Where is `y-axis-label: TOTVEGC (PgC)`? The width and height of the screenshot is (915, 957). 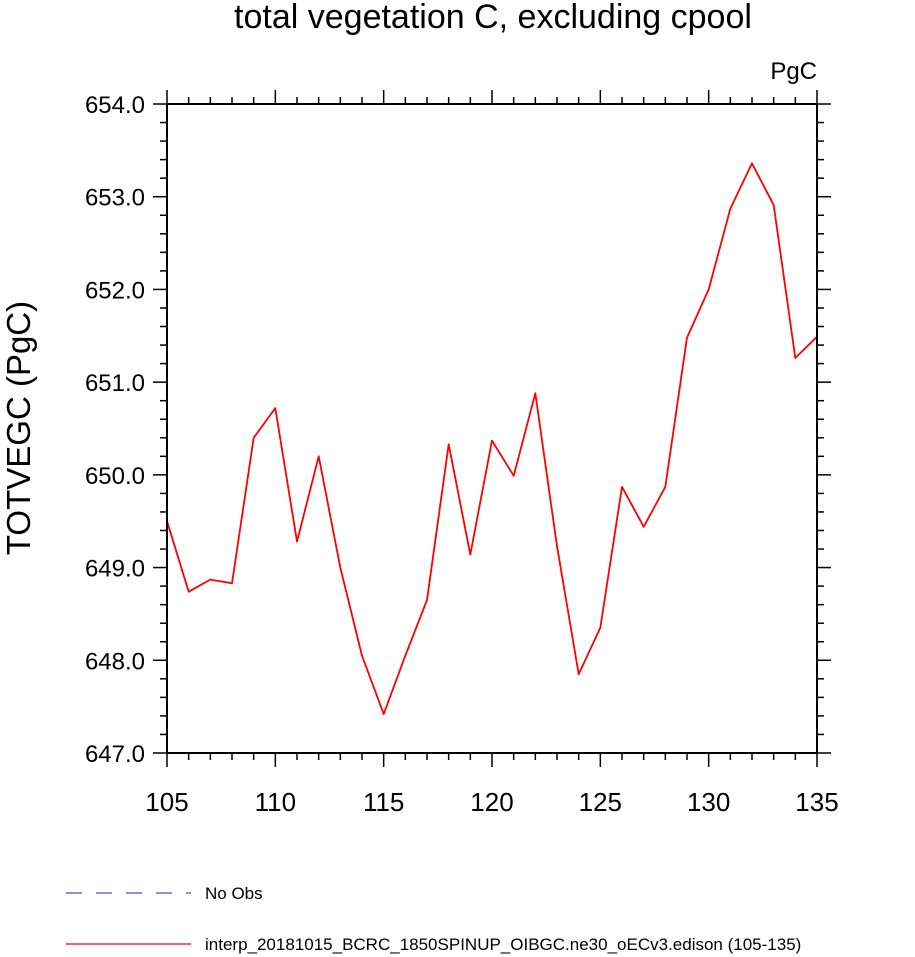 y-axis-label: TOTVEGC (PgC) is located at coordinates (18, 428).